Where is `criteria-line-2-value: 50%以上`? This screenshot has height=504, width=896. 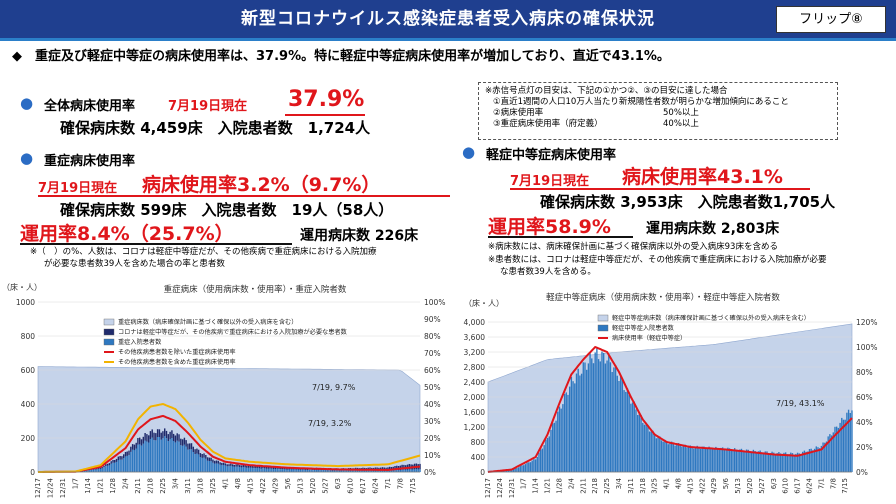 criteria-line-2-value: 50%以上 is located at coordinates (681, 113).